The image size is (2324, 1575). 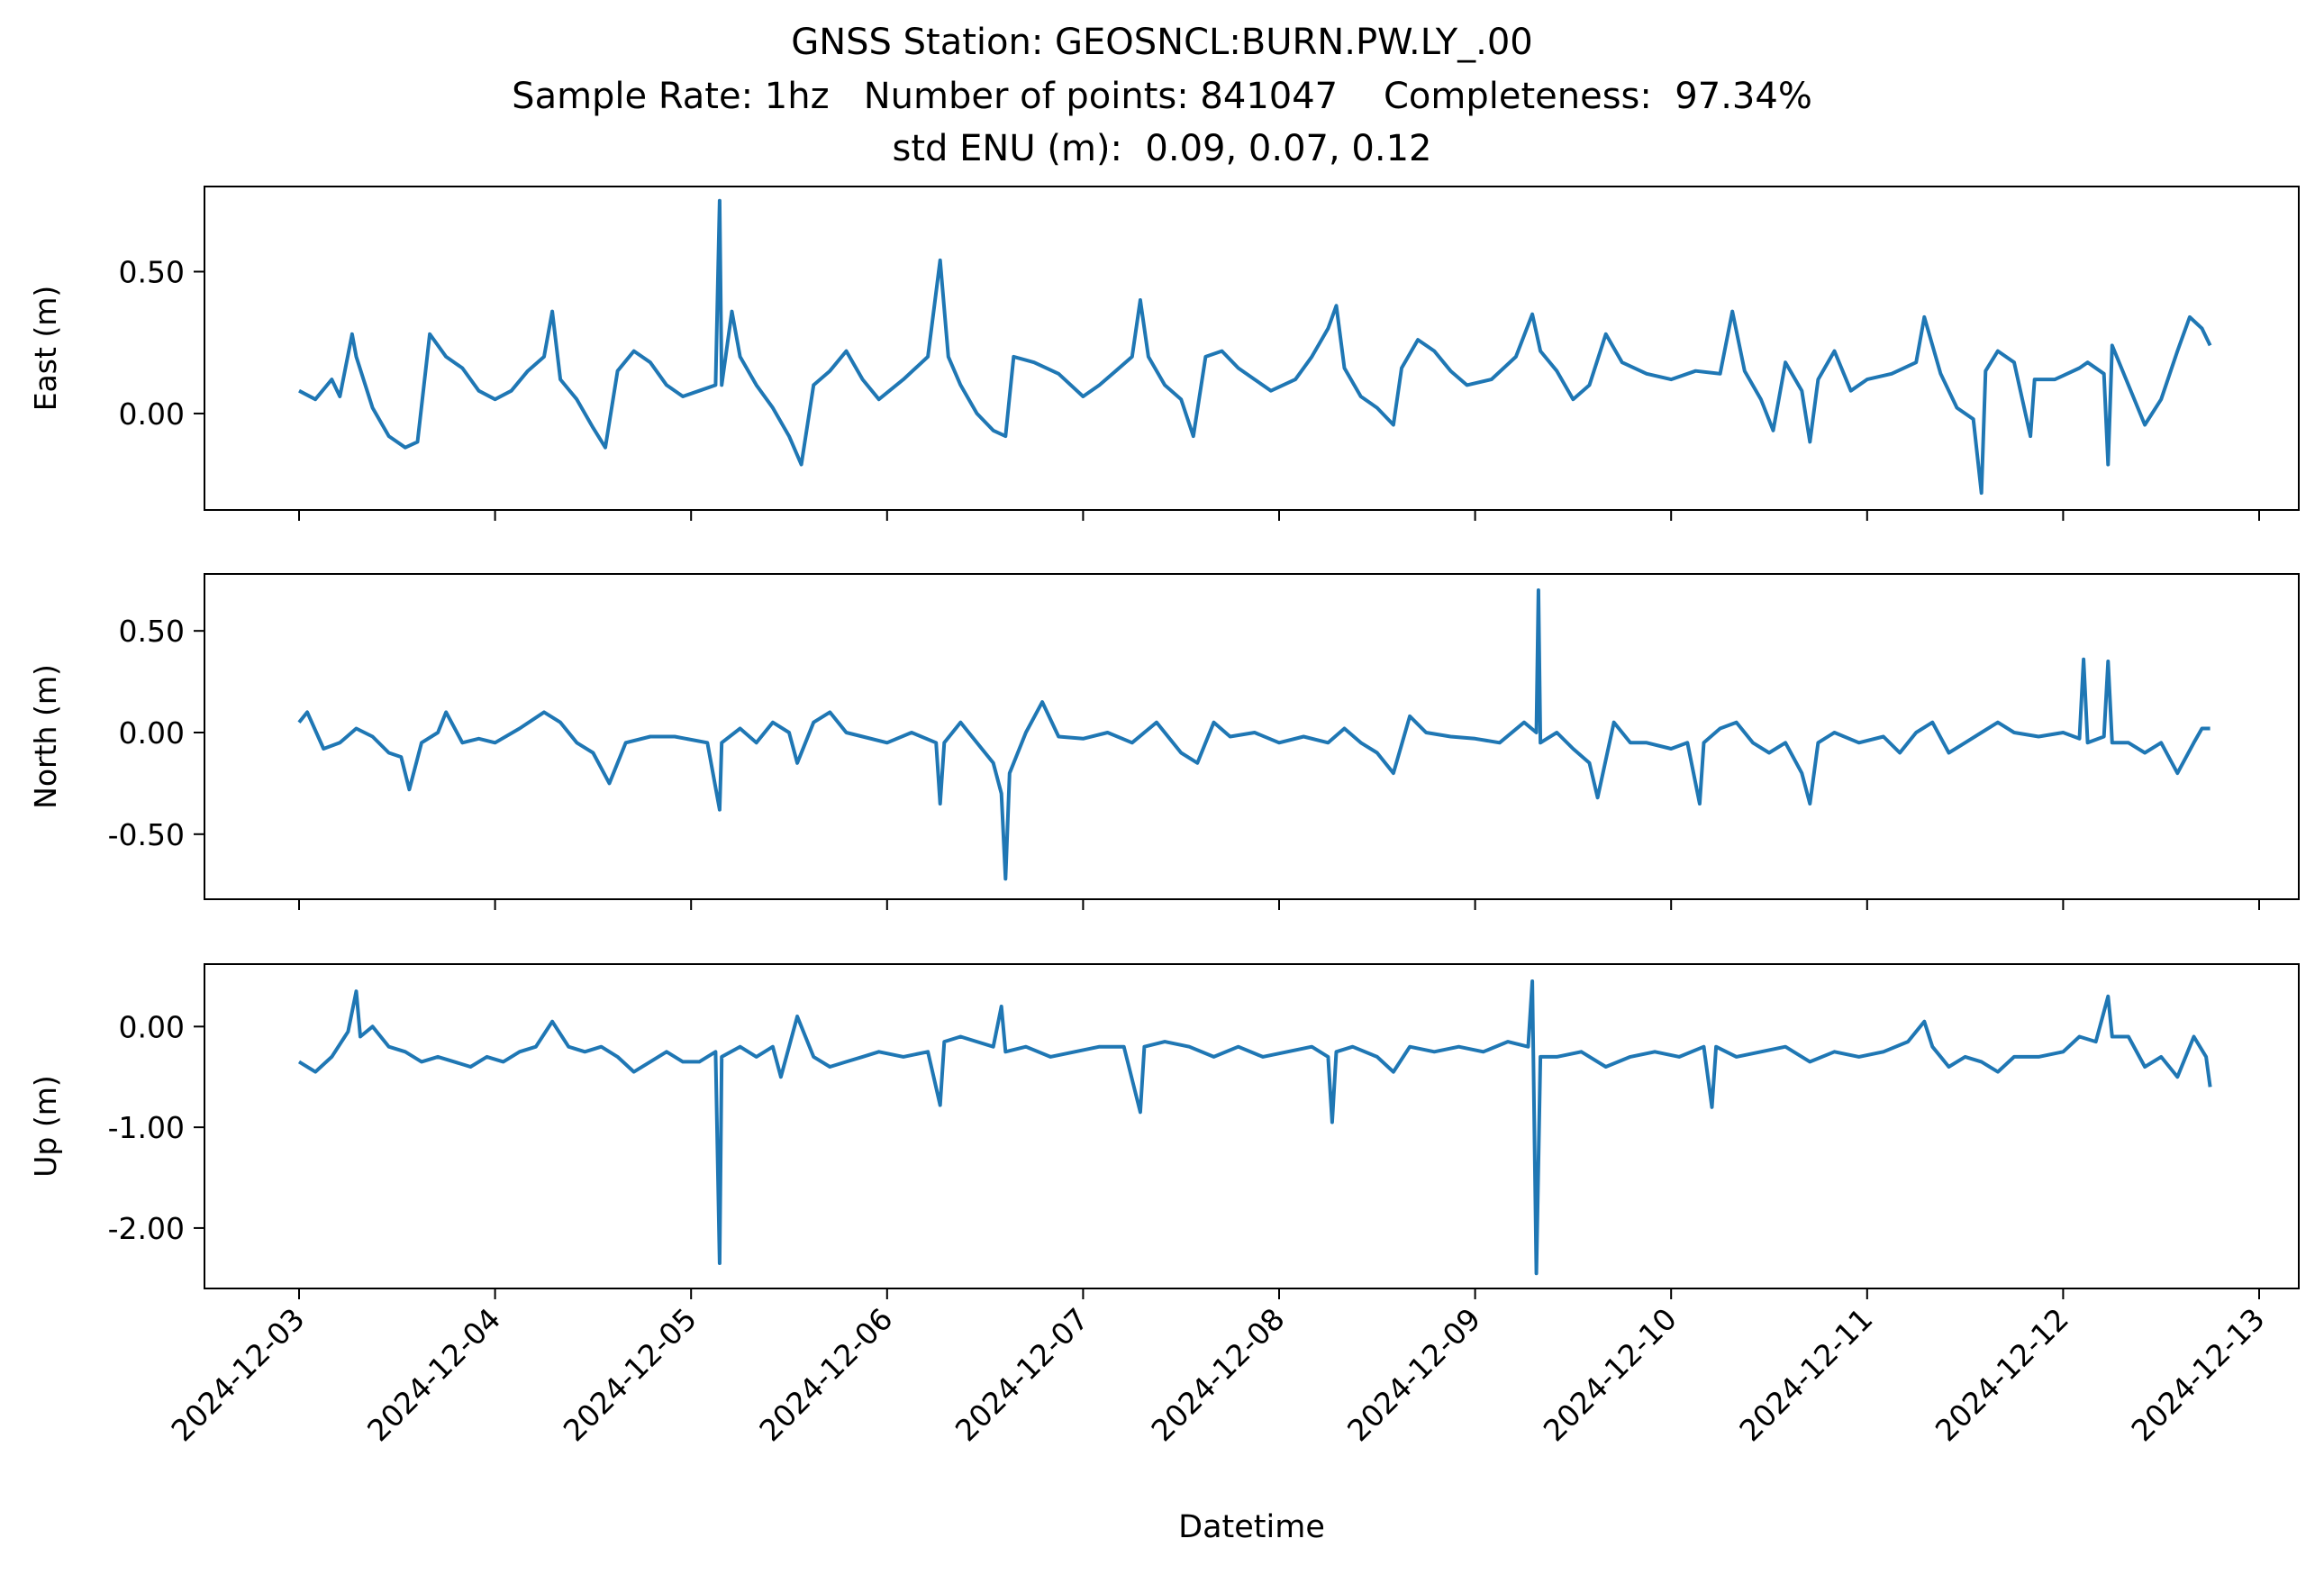 I want to click on xtick-label: 2024-12-07, so click(x=1022, y=1374).